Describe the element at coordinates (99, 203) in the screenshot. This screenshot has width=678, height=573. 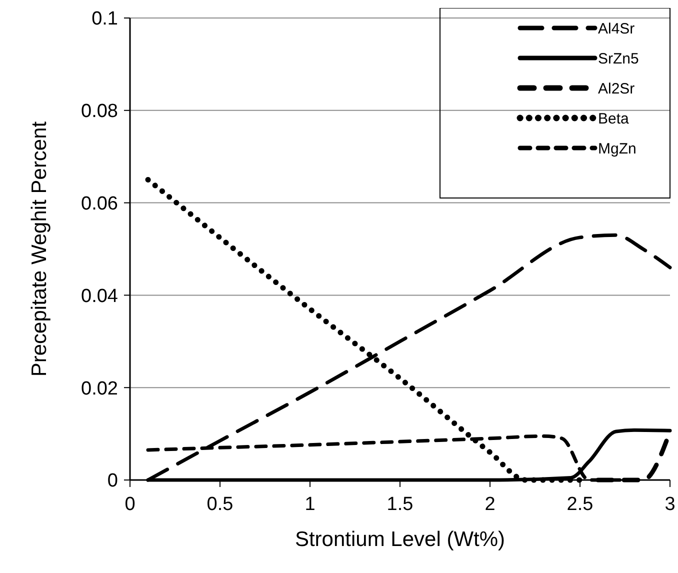
I see `y-tick-label: 0.06` at that location.